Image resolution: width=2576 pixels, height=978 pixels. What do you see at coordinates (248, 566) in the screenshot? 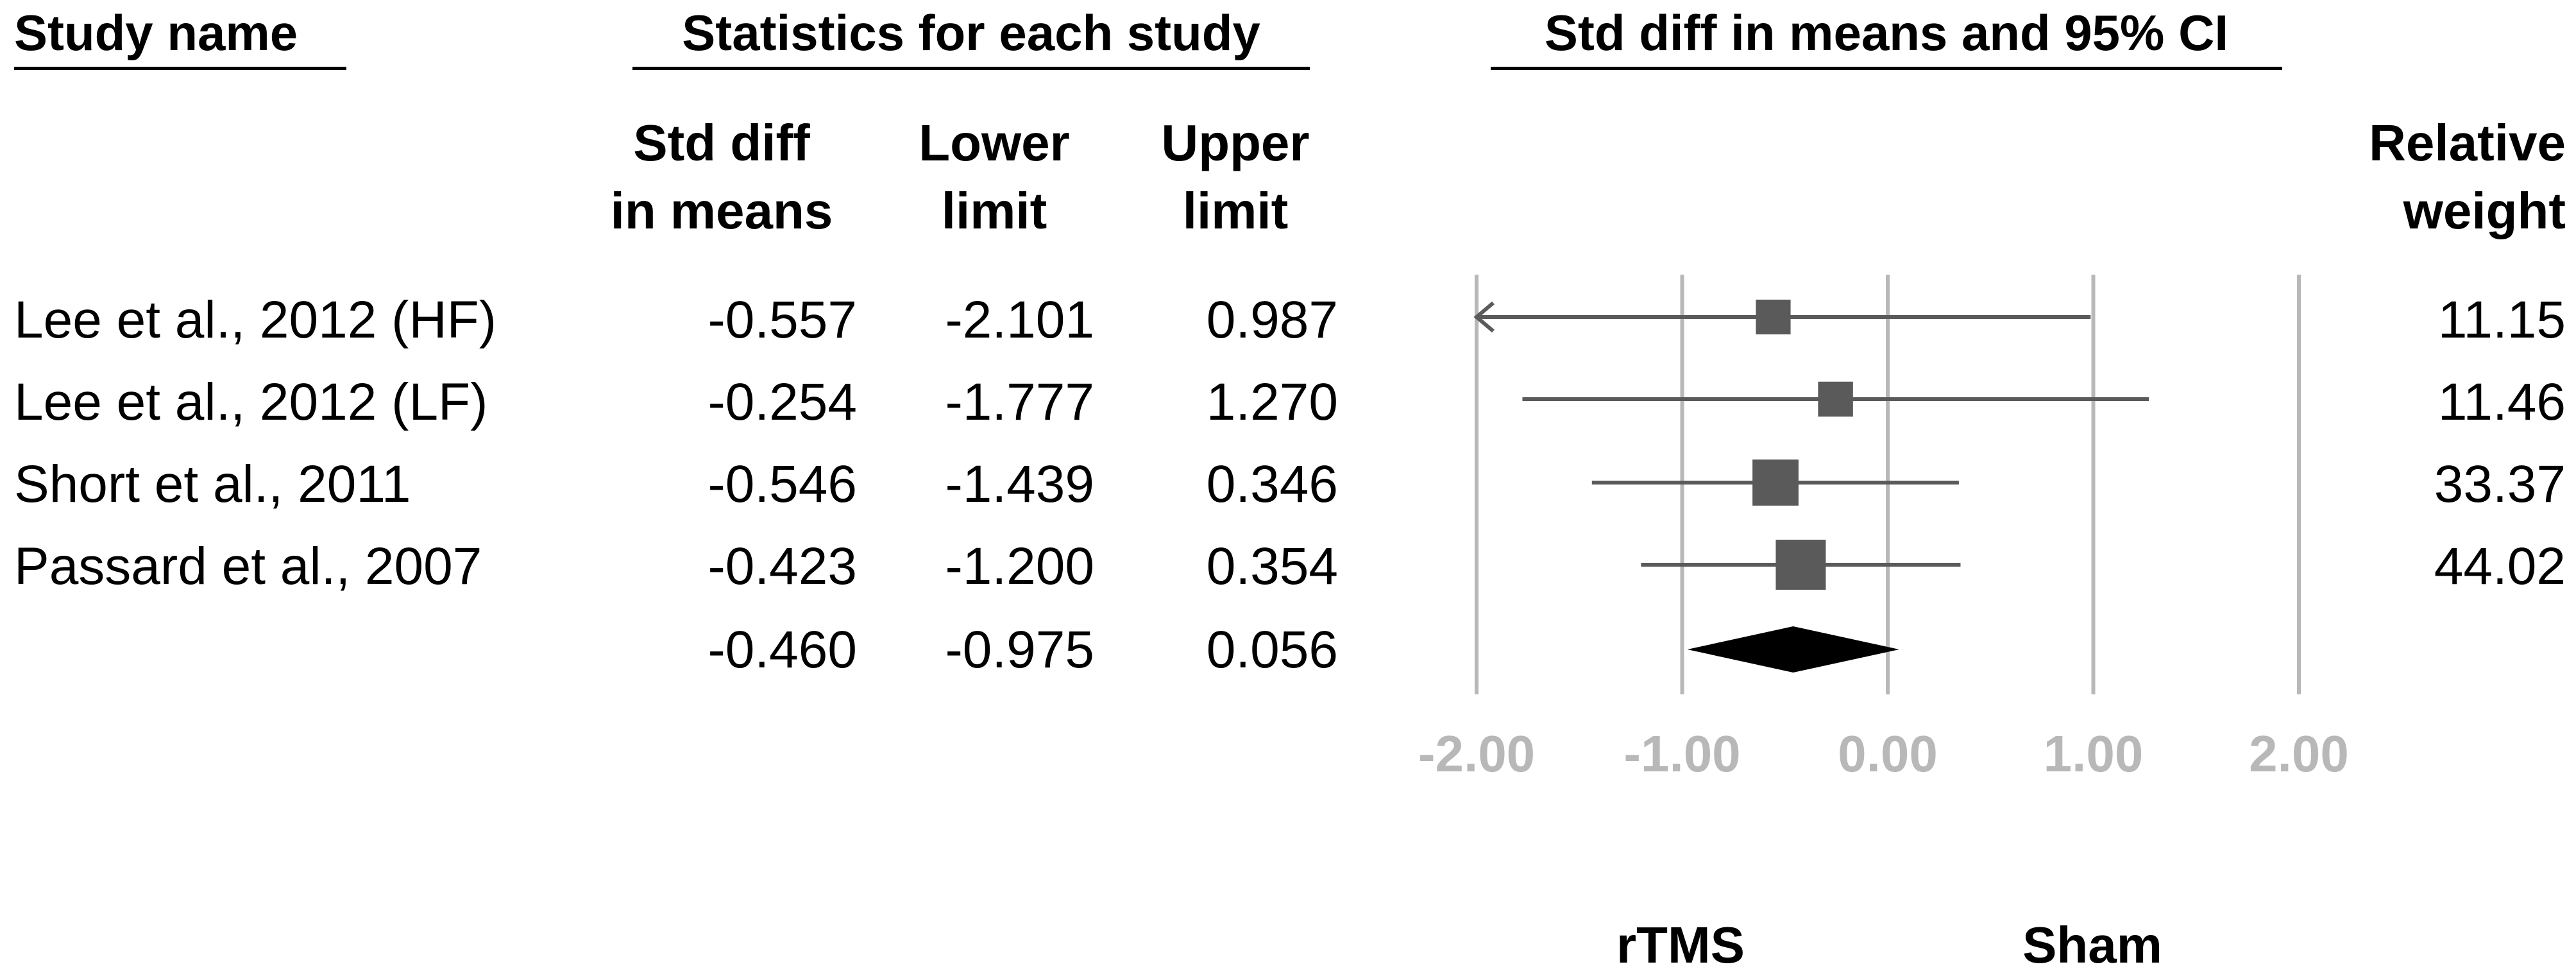
I see `study-name: Passard et al., 2007` at bounding box center [248, 566].